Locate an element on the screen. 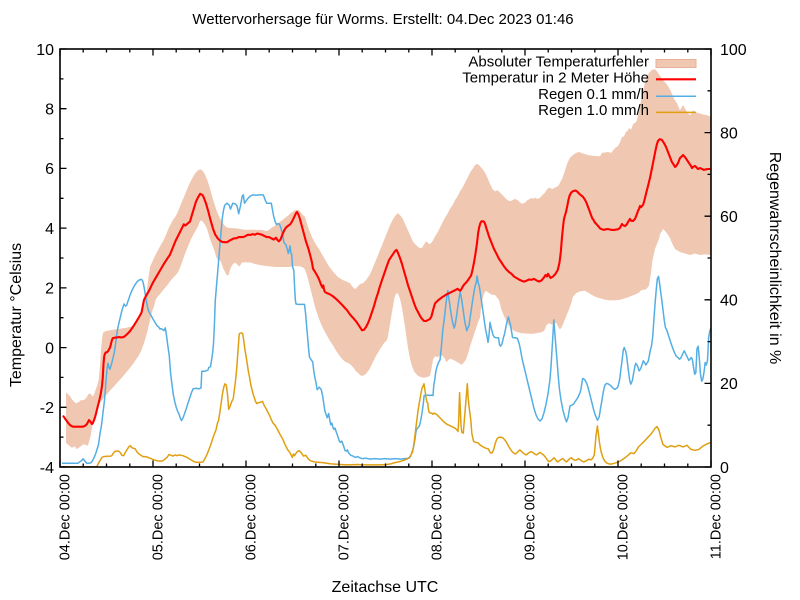  svg-text: 6 is located at coordinates (49, 169).